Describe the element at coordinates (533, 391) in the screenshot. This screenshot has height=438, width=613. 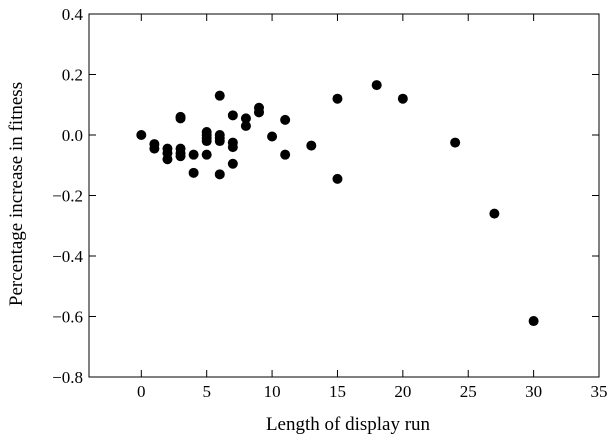
I see `x-tick-label: 30` at that location.